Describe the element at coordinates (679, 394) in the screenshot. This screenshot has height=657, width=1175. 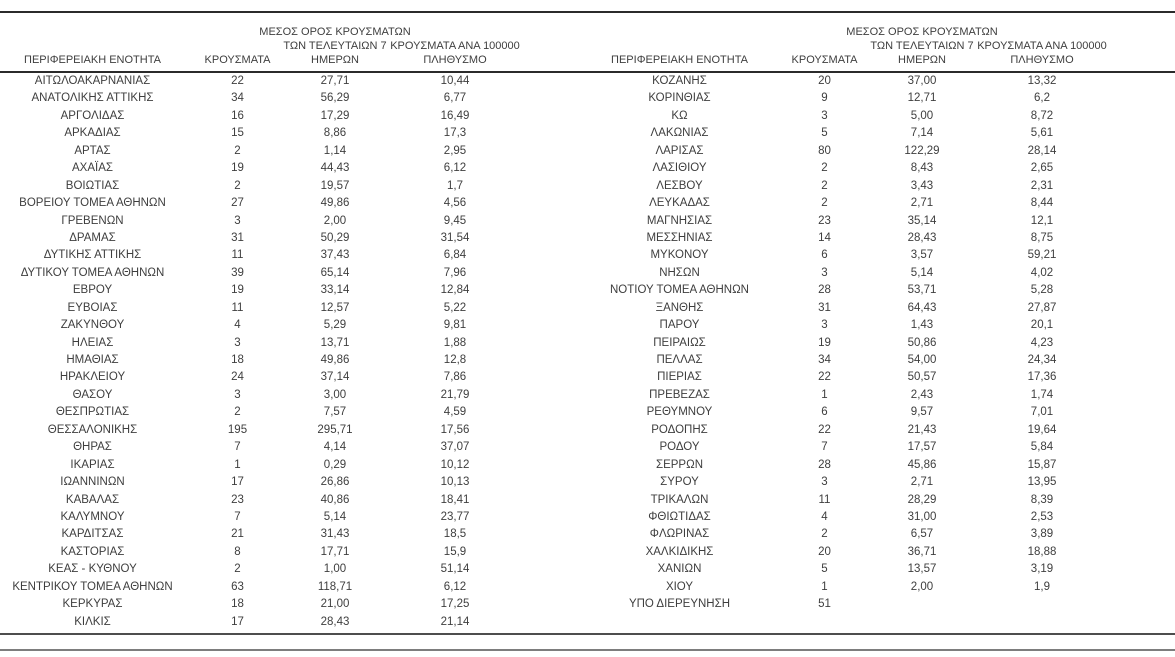
I see `region-cell: ΠΡΕΒΕΖΑΣ` at that location.